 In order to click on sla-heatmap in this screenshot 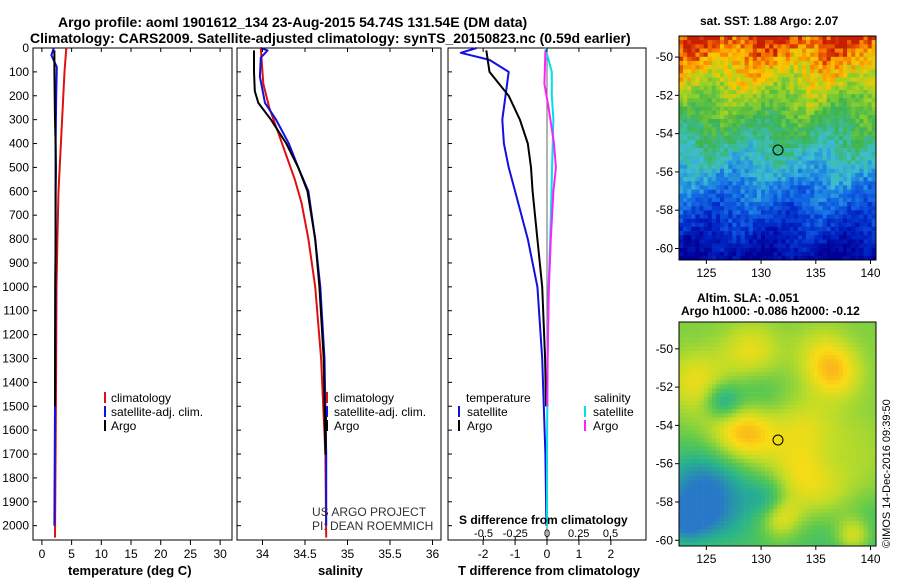, I will do `click(777, 434)`.